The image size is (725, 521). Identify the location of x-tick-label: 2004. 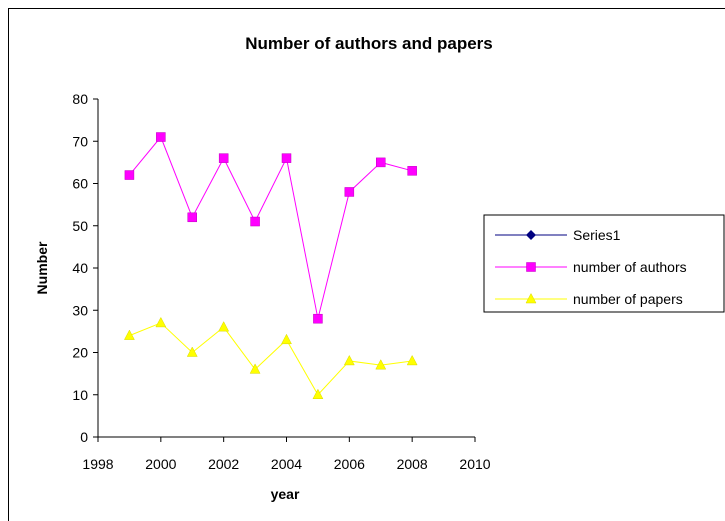
(286, 464).